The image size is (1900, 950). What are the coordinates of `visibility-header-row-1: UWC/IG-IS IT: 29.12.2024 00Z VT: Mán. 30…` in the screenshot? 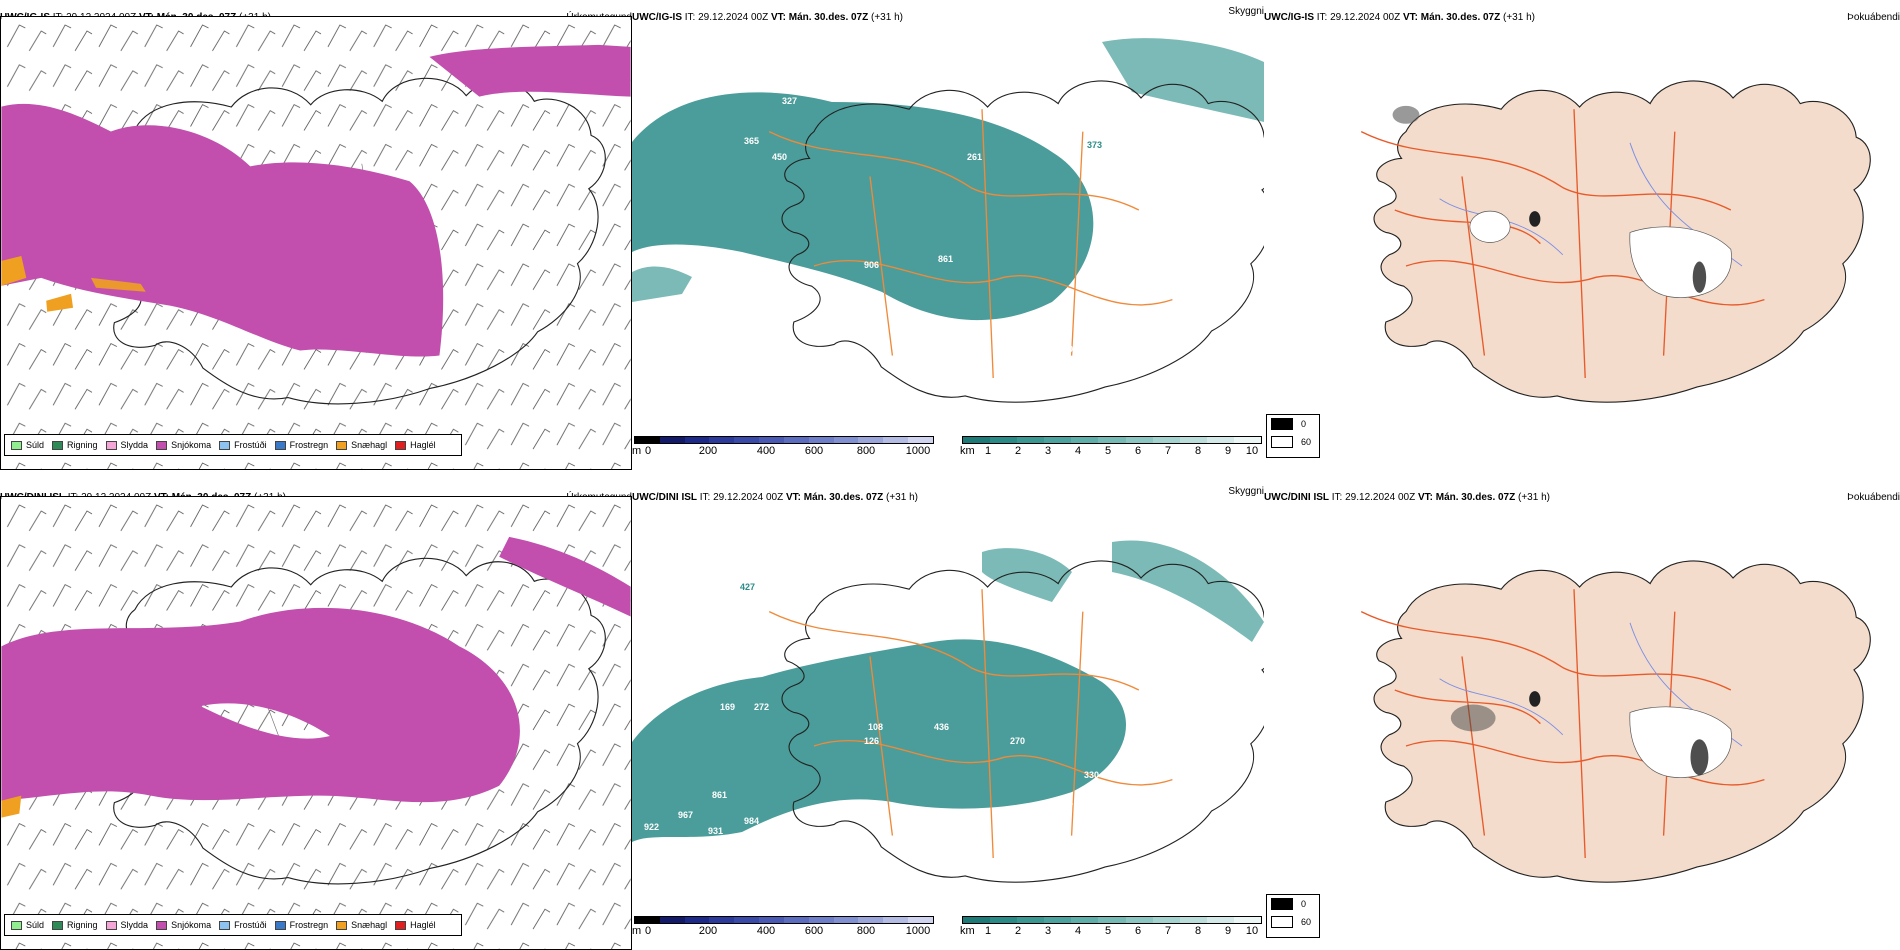 It's located at (948, 17).